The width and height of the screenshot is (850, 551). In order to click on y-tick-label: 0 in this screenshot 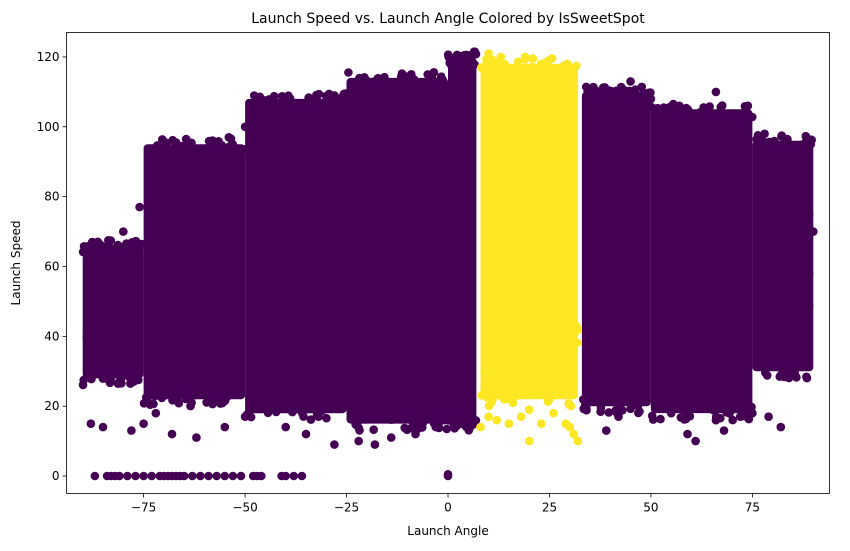, I will do `click(56, 476)`.